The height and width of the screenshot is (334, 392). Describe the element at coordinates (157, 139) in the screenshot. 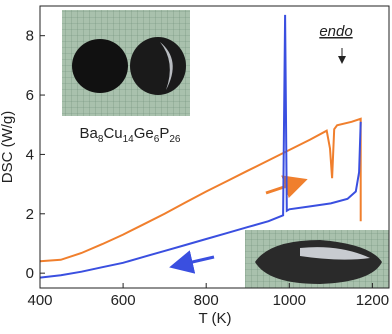

I see `formula-subscript: 6` at that location.